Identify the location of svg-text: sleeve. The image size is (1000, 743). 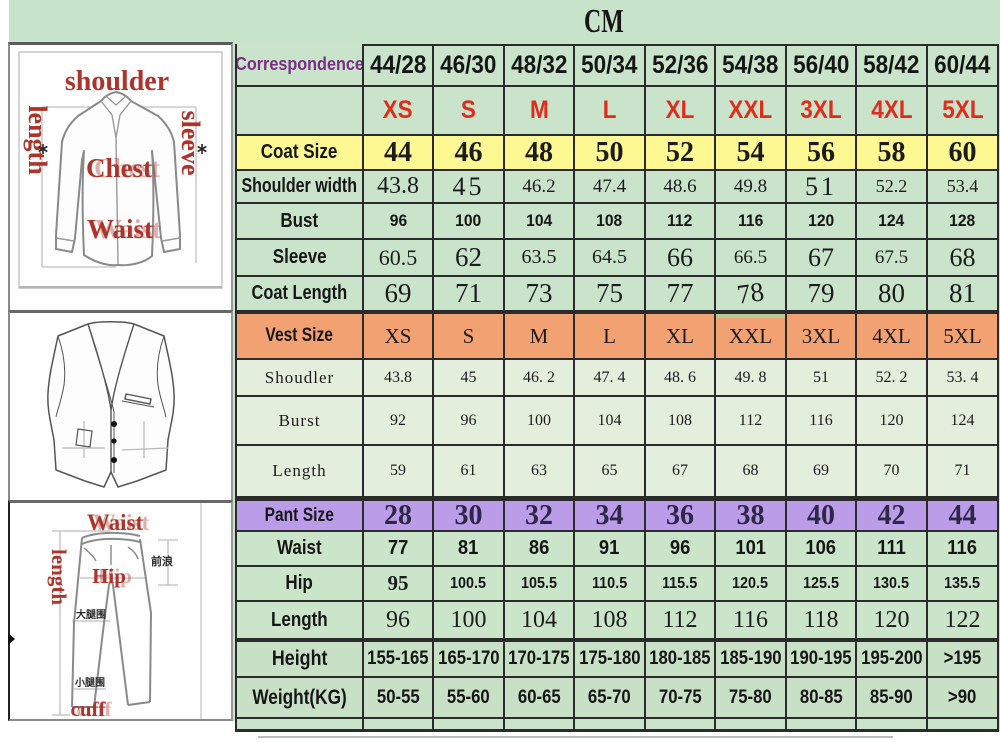
(190, 143).